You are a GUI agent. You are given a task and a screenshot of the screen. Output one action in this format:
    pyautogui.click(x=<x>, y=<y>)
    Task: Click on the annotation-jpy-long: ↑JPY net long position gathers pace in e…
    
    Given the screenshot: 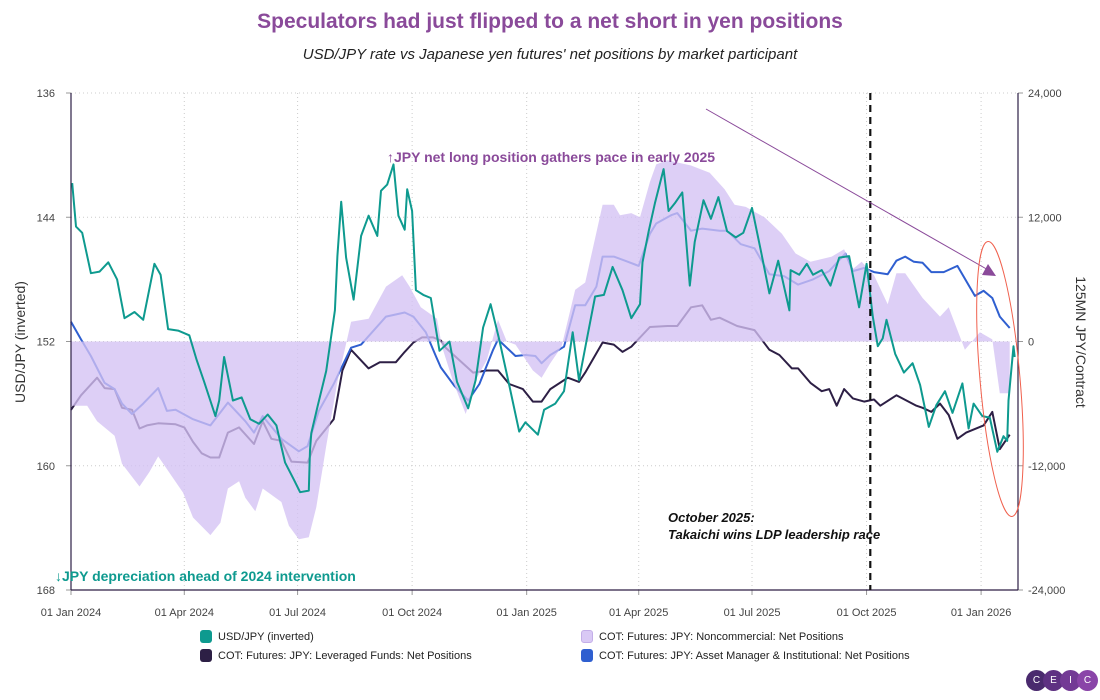 What is the action you would take?
    pyautogui.click(x=551, y=157)
    